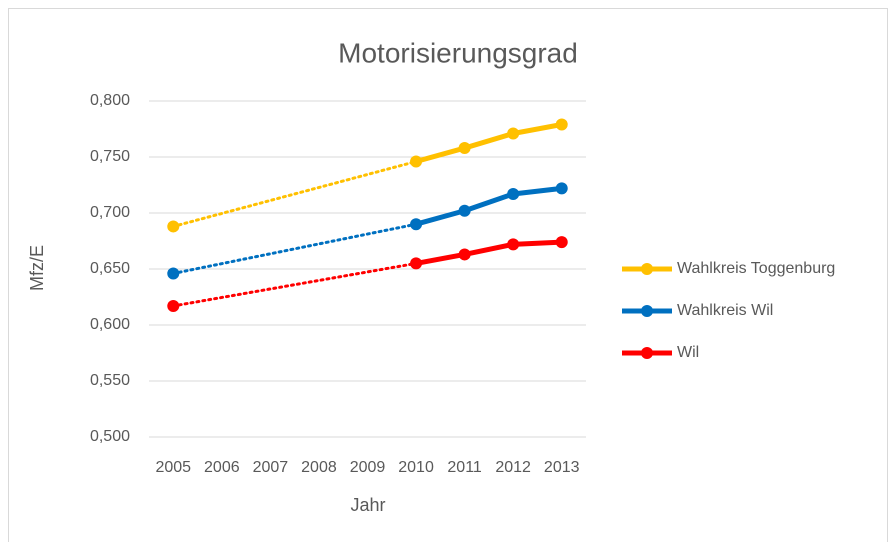  What do you see at coordinates (173, 467) in the screenshot?
I see `x-tick-label: 2005` at bounding box center [173, 467].